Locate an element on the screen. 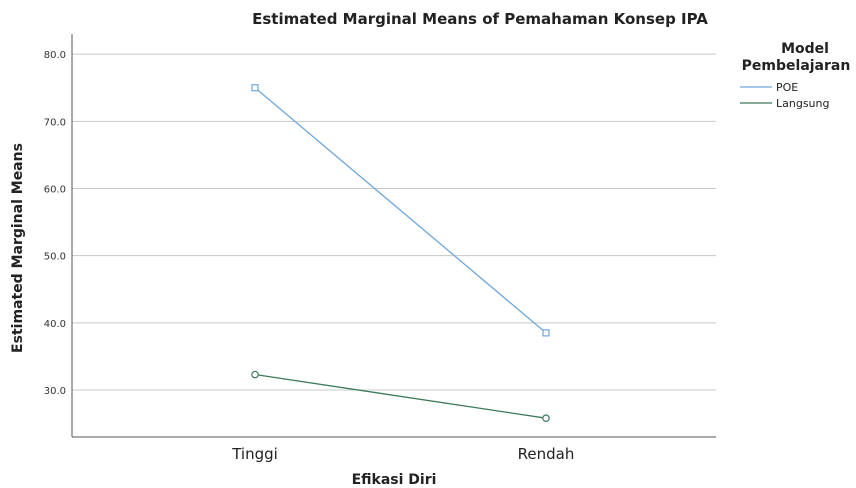 This screenshot has height=488, width=856. y-tick-label: 50.0 is located at coordinates (55, 257).